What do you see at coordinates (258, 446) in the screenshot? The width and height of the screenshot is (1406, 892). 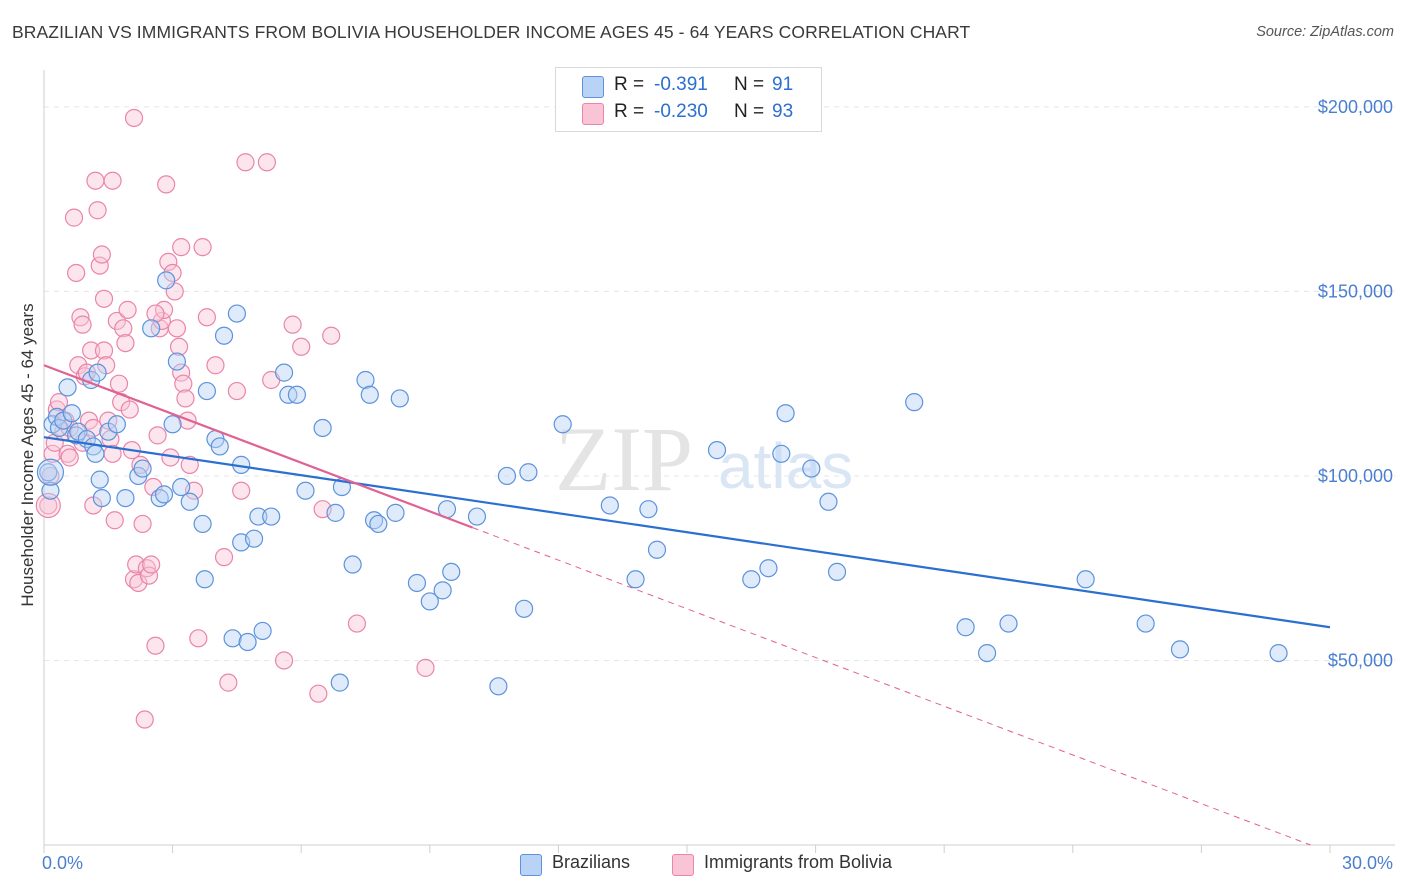 I see `bolivia-trend-line` at bounding box center [258, 446].